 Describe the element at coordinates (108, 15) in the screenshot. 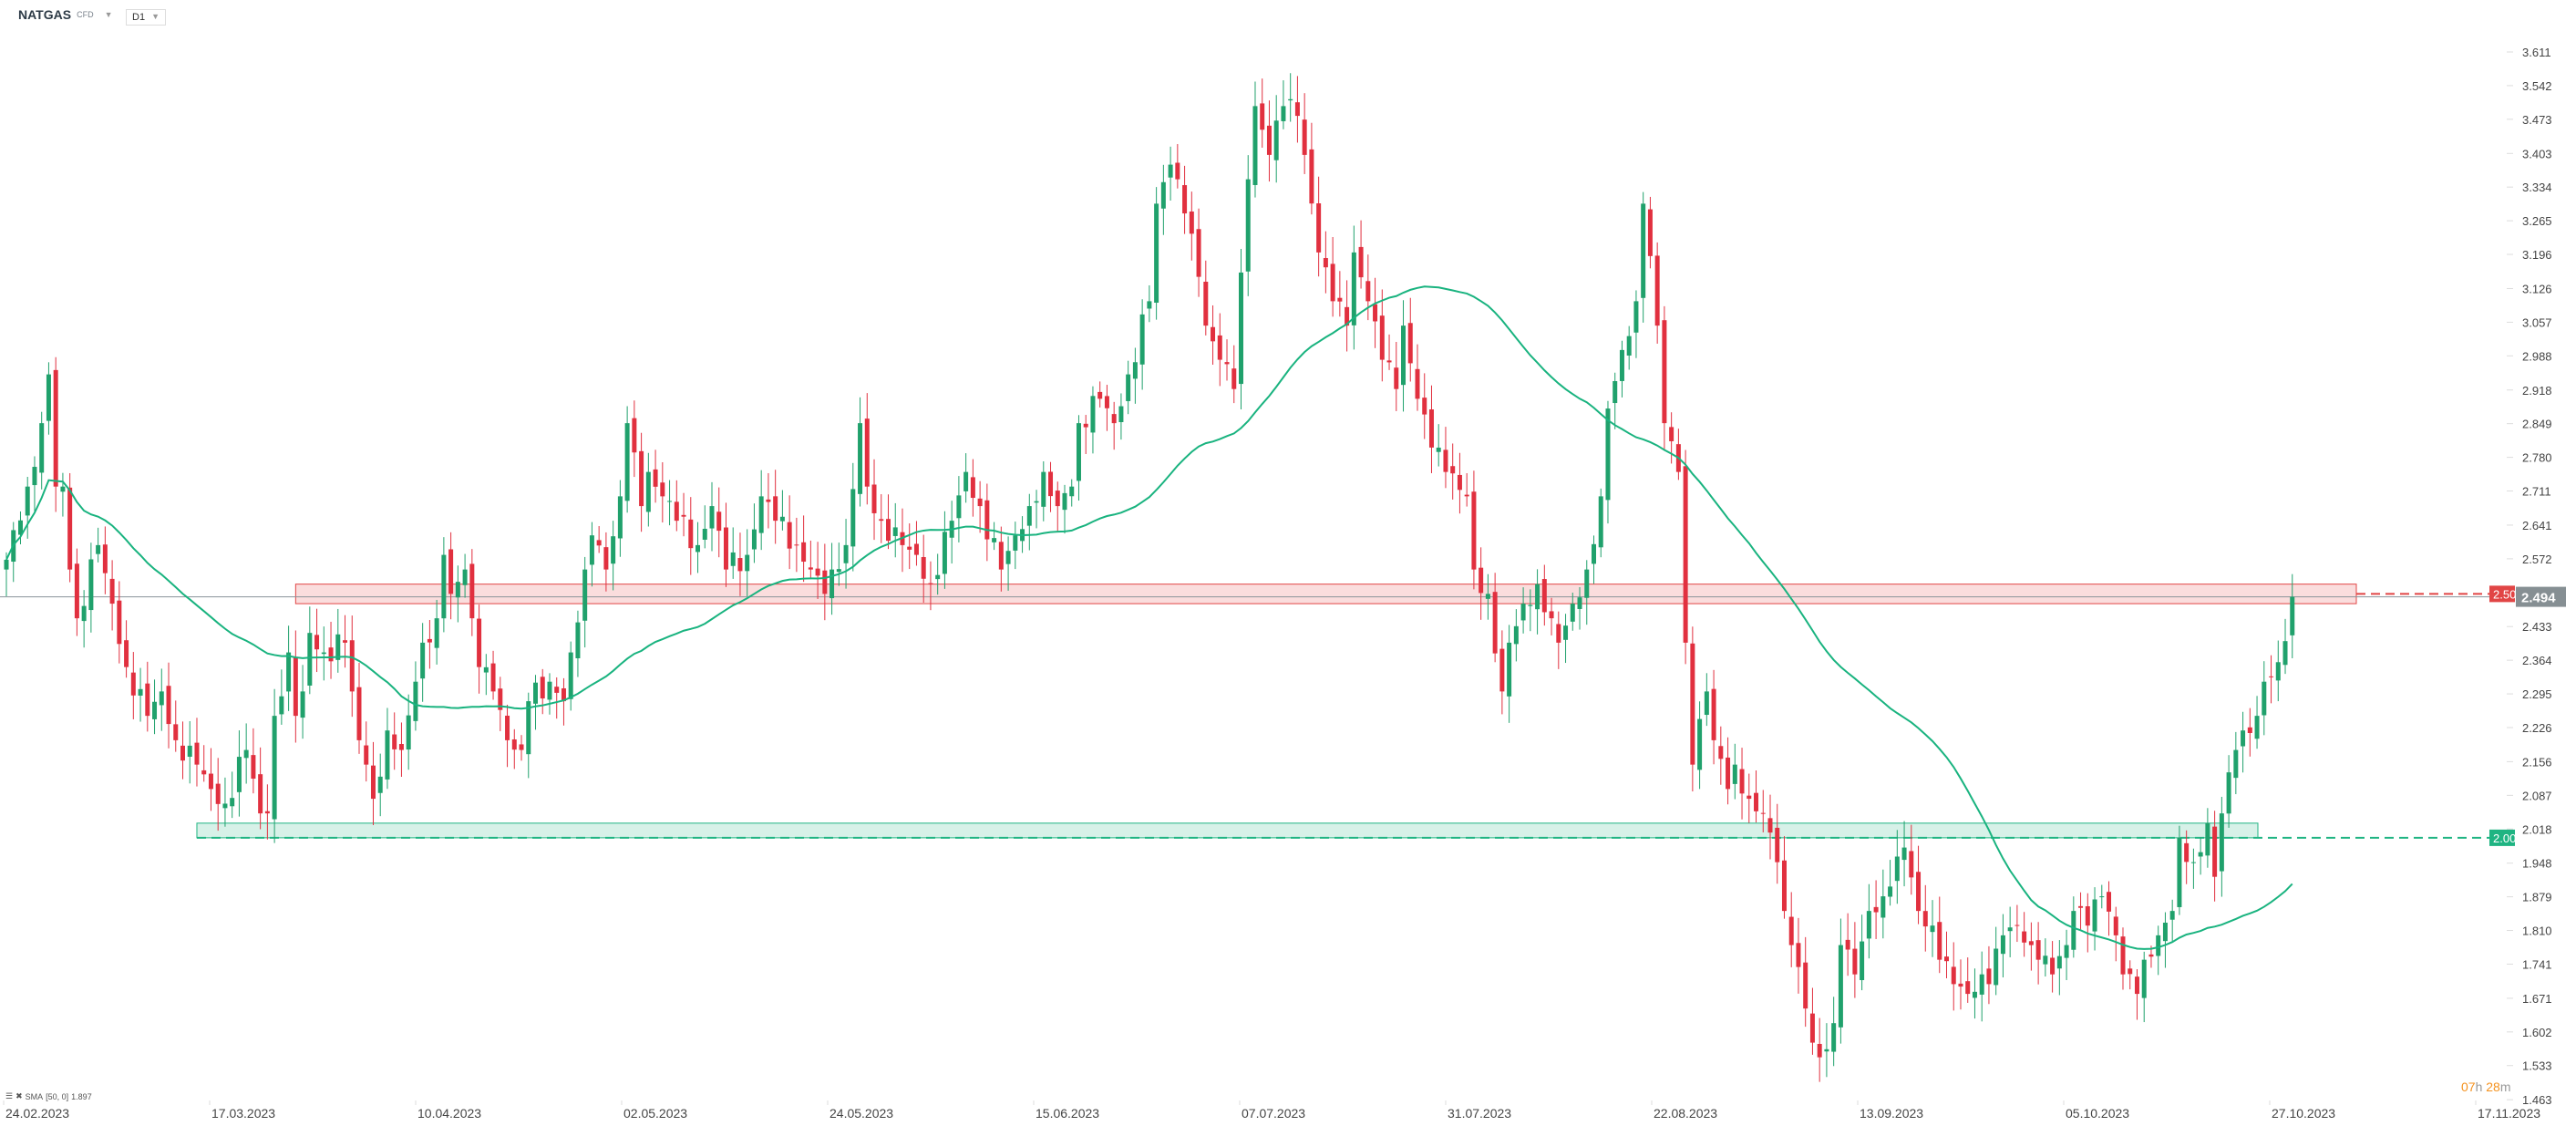

I see `symbol-dropdown-icon: ▼` at that location.